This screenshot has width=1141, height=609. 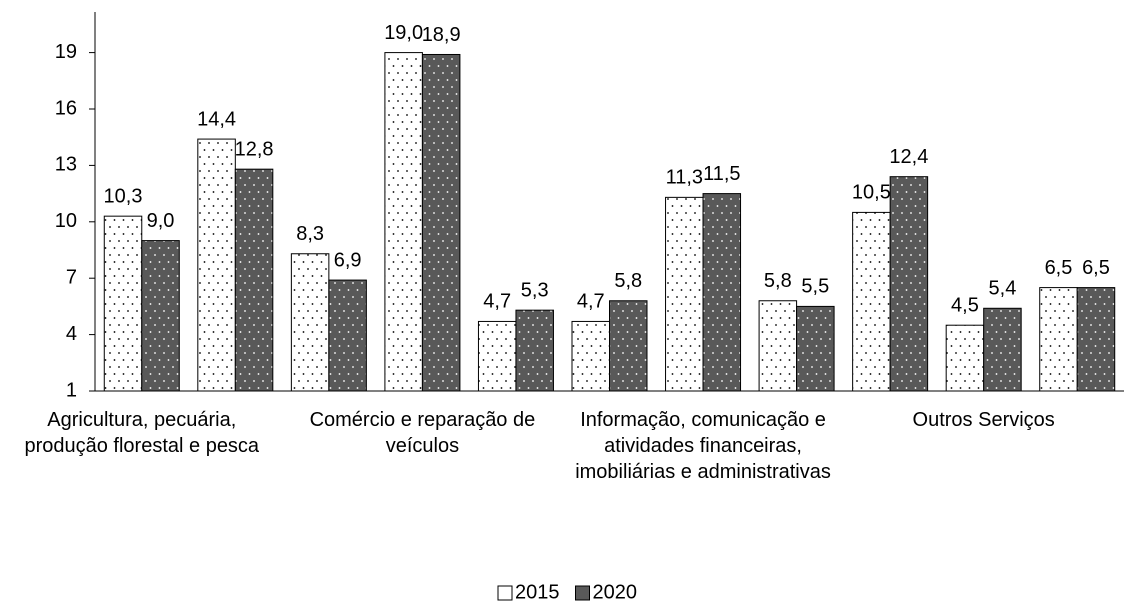 I want to click on value-label: 4,5, so click(x=965, y=305).